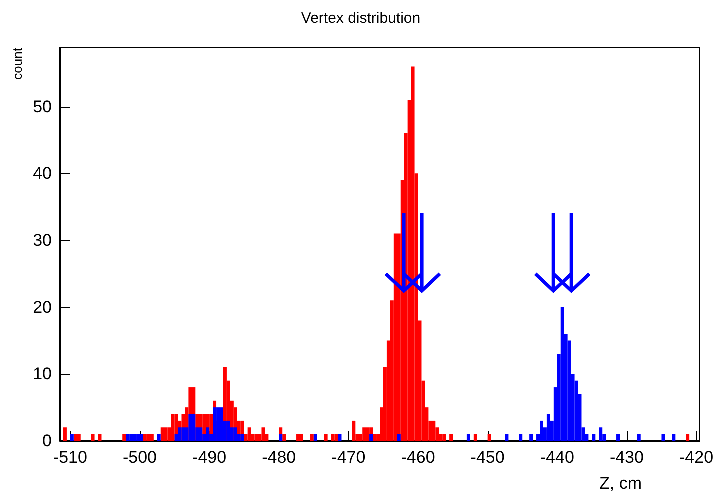 This screenshot has width=722, height=495. I want to click on x-tick-label: -510, so click(70, 457).